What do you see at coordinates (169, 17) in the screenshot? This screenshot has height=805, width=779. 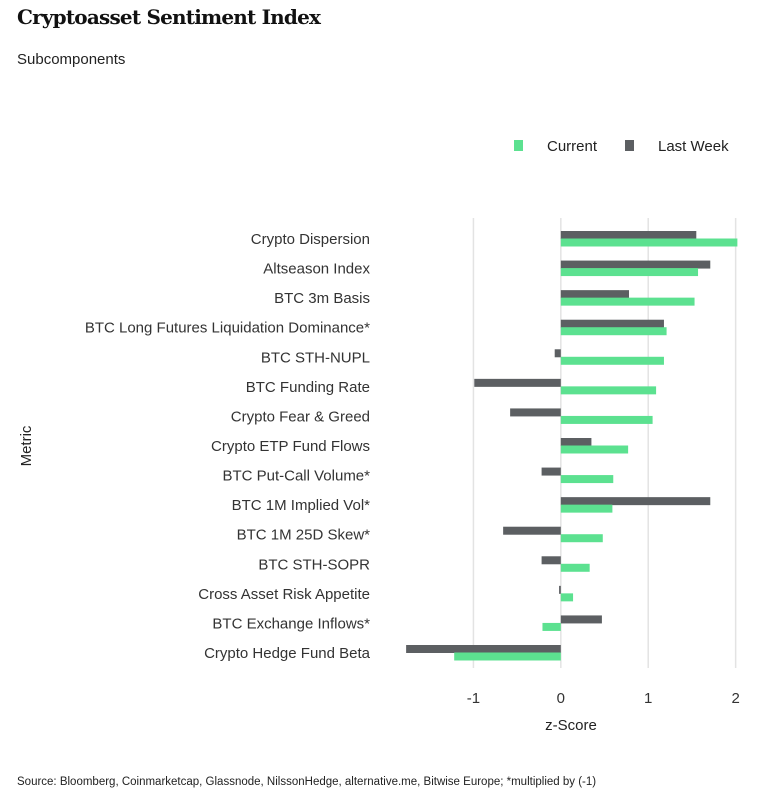 I see `chart-title: Cryptoasset Sentiment Index` at bounding box center [169, 17].